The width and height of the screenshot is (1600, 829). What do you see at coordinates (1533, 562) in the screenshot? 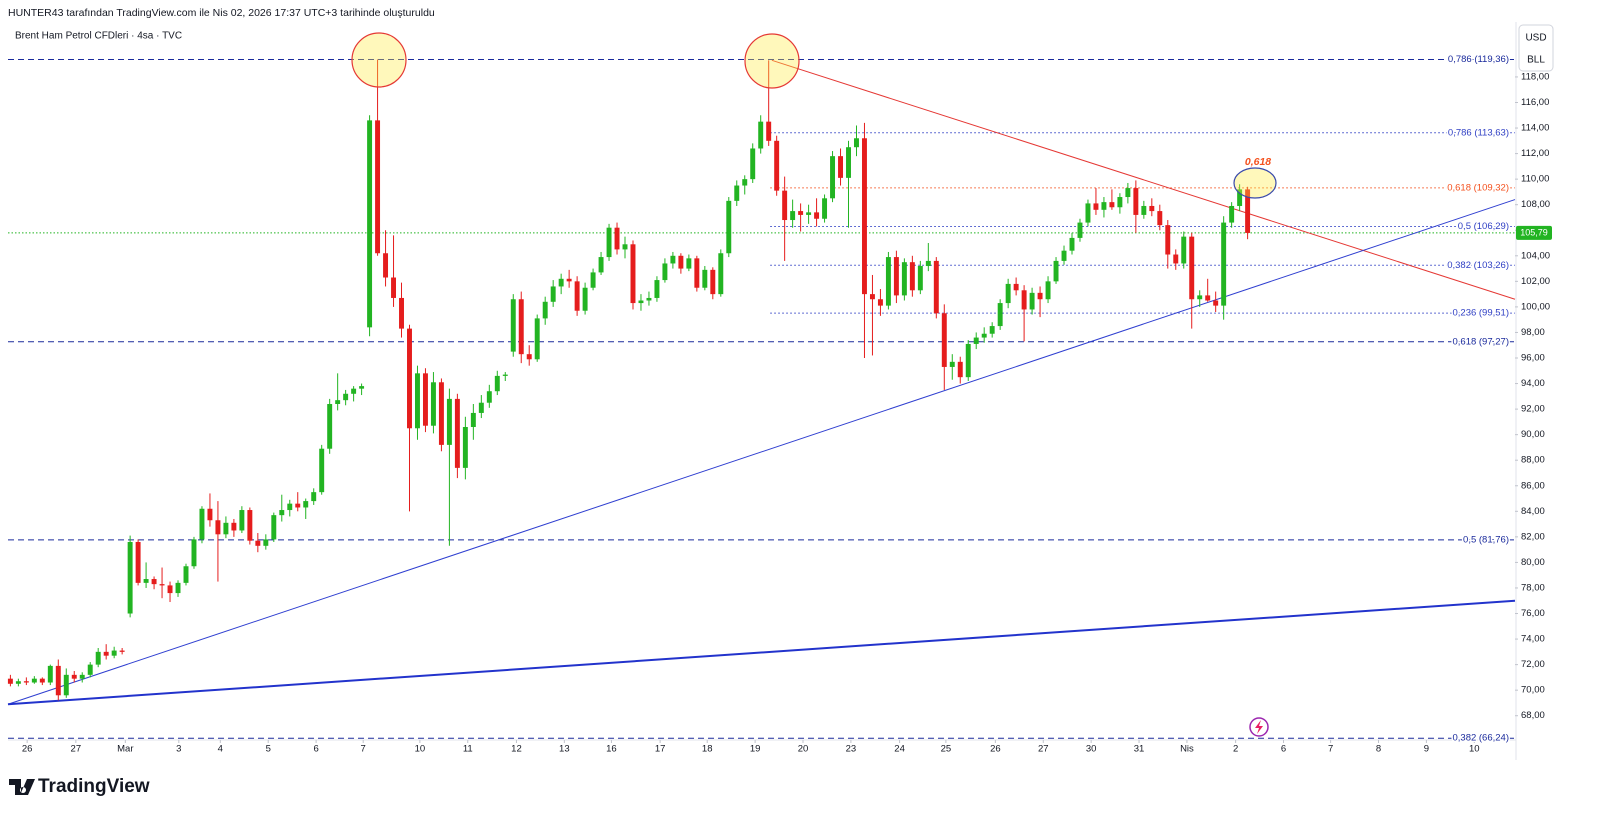
I see `y-tick-label: 80,00` at bounding box center [1533, 562].